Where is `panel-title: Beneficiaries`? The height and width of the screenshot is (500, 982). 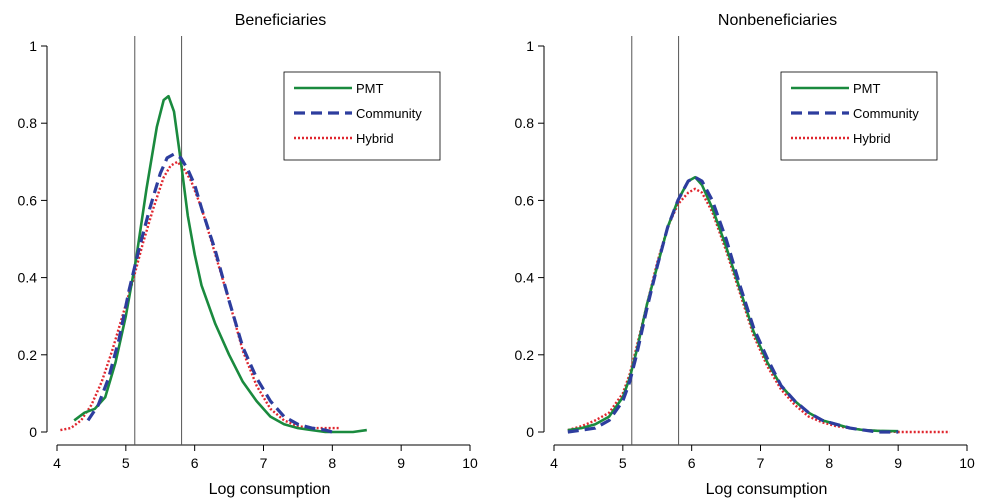 panel-title: Beneficiaries is located at coordinates (281, 20).